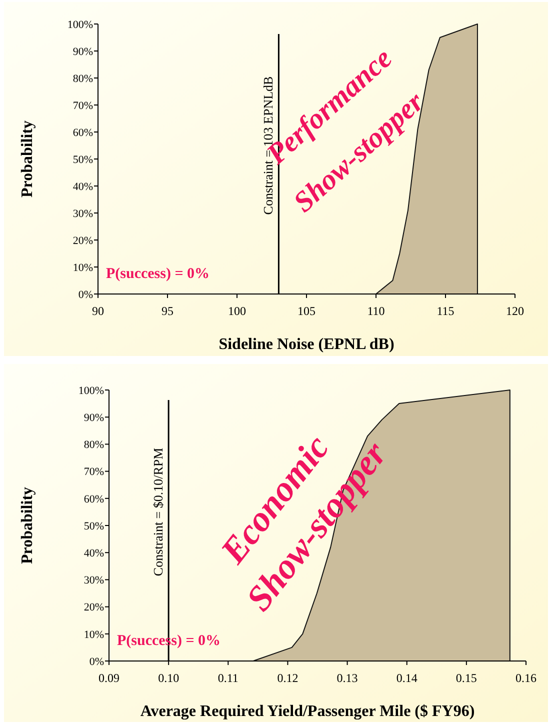 The width and height of the screenshot is (552, 726). I want to click on x-tick-label: 0.10, so click(169, 678).